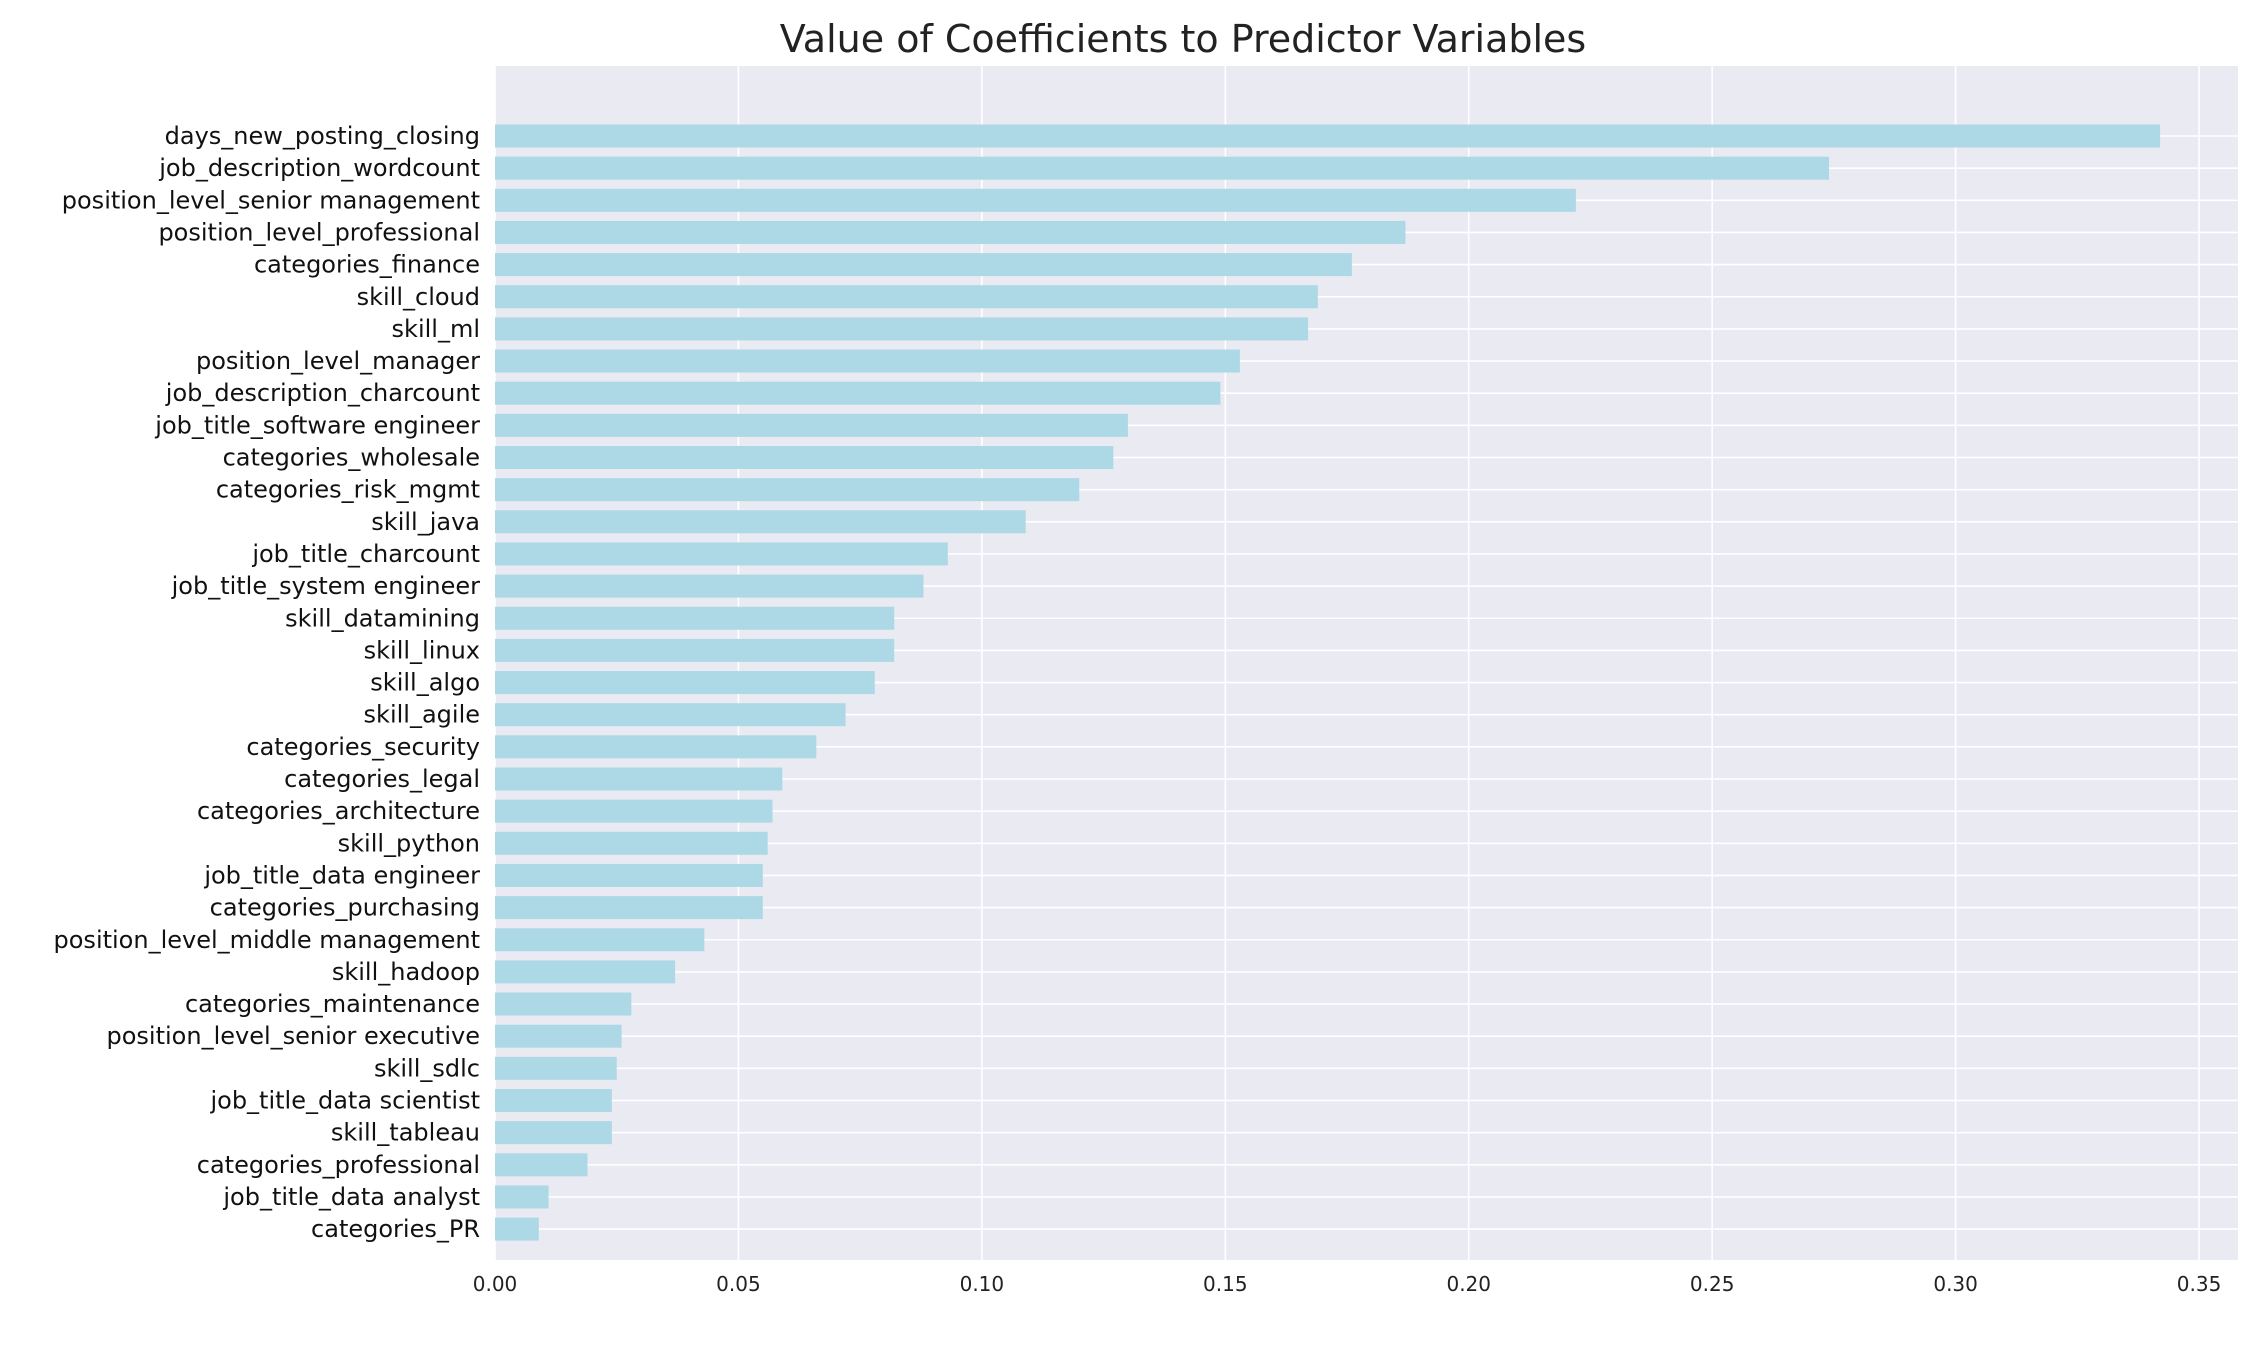 The image size is (2250, 1350). What do you see at coordinates (422, 650) in the screenshot?
I see `category-label: skill_linux` at bounding box center [422, 650].